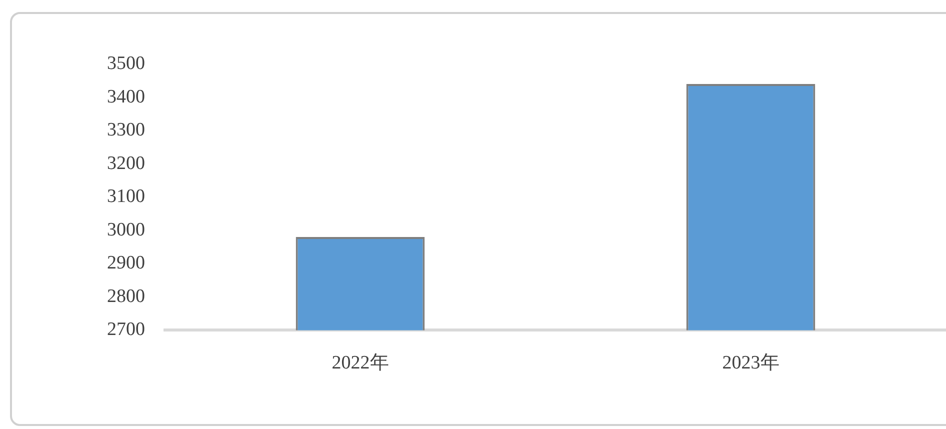 This screenshot has width=946, height=429. What do you see at coordinates (126, 63) in the screenshot?
I see `y-tick-label: 3500` at bounding box center [126, 63].